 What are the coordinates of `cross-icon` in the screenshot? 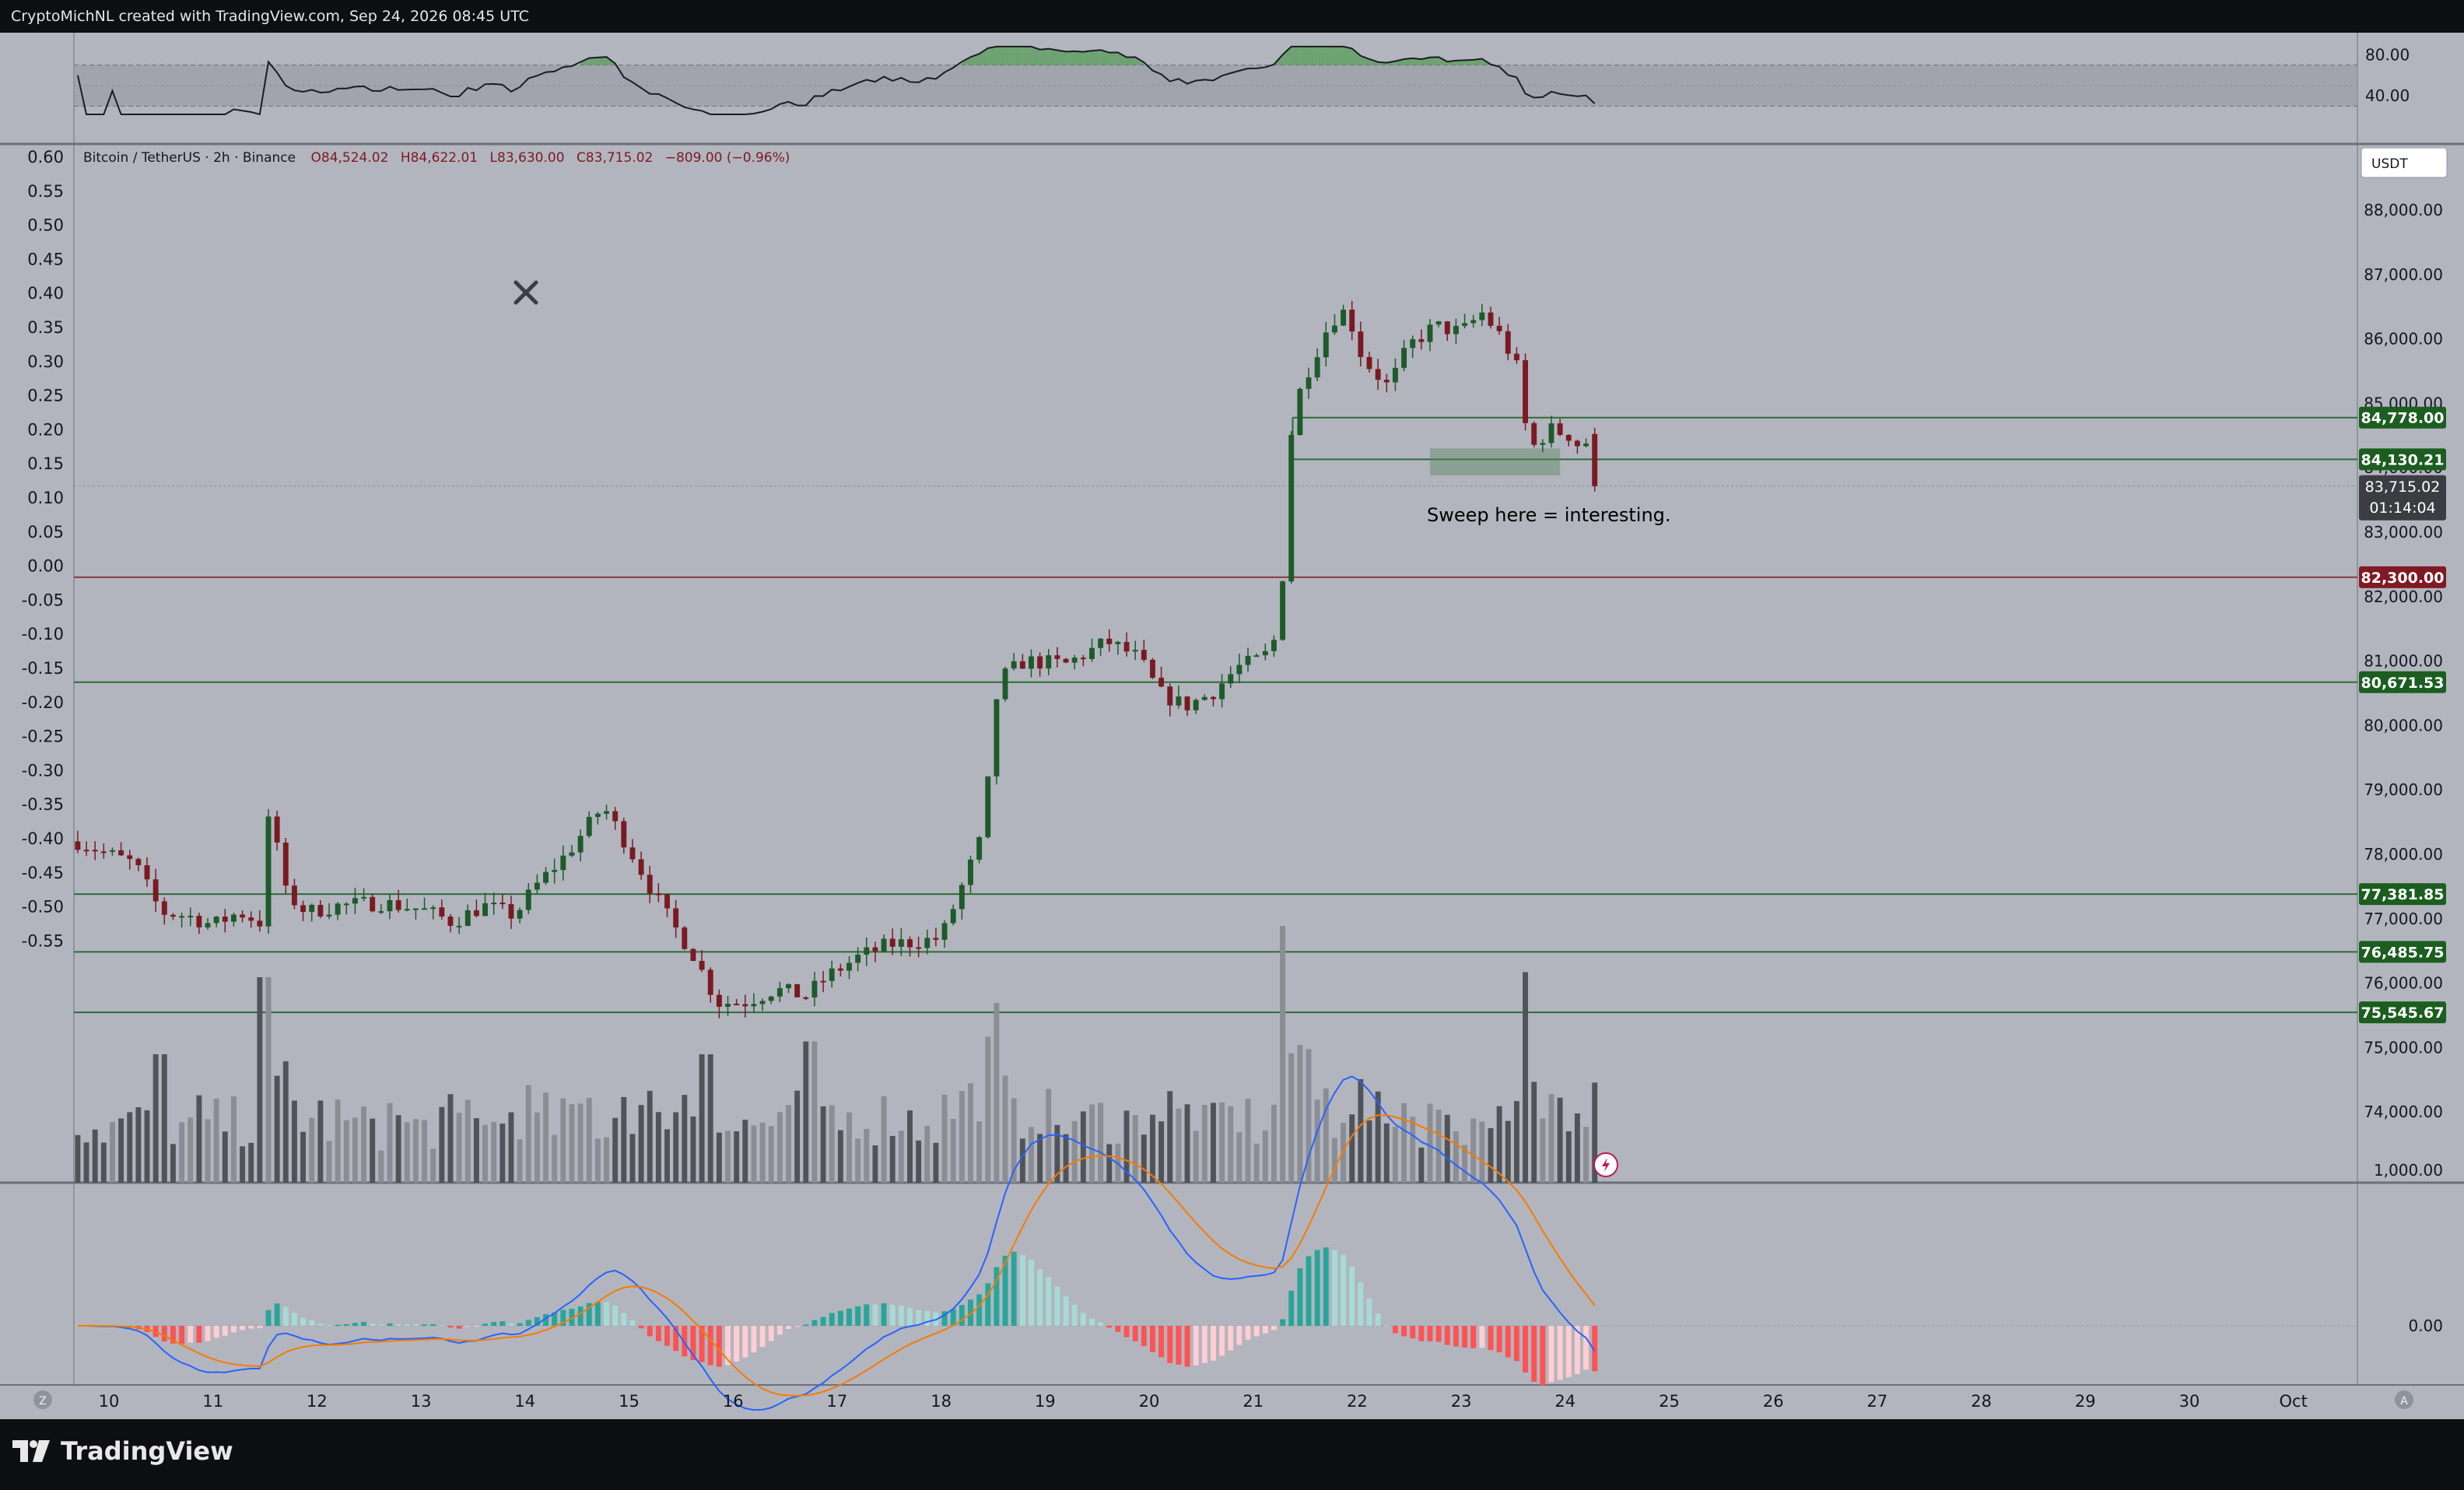 It's located at (525, 292).